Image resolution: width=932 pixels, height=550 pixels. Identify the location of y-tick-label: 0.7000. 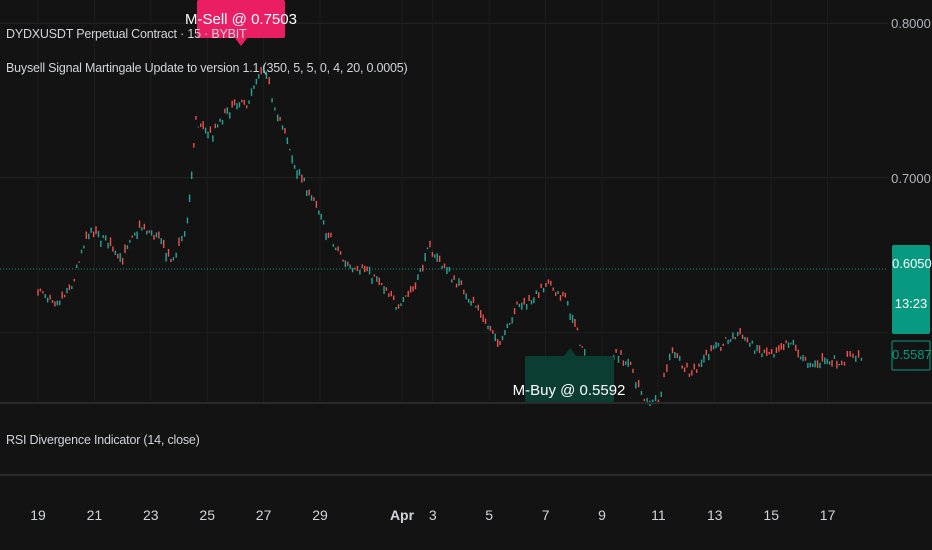
(911, 178).